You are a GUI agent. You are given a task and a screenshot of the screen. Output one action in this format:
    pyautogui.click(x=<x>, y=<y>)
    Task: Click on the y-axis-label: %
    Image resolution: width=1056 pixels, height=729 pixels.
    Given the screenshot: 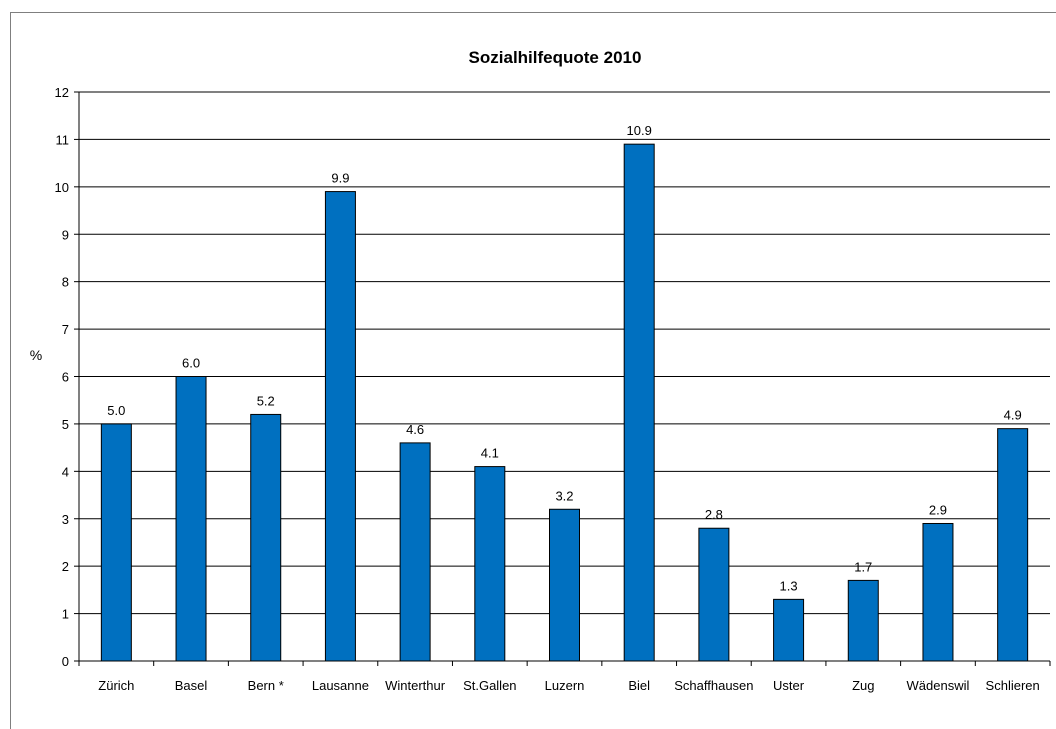 What is the action you would take?
    pyautogui.click(x=36, y=355)
    